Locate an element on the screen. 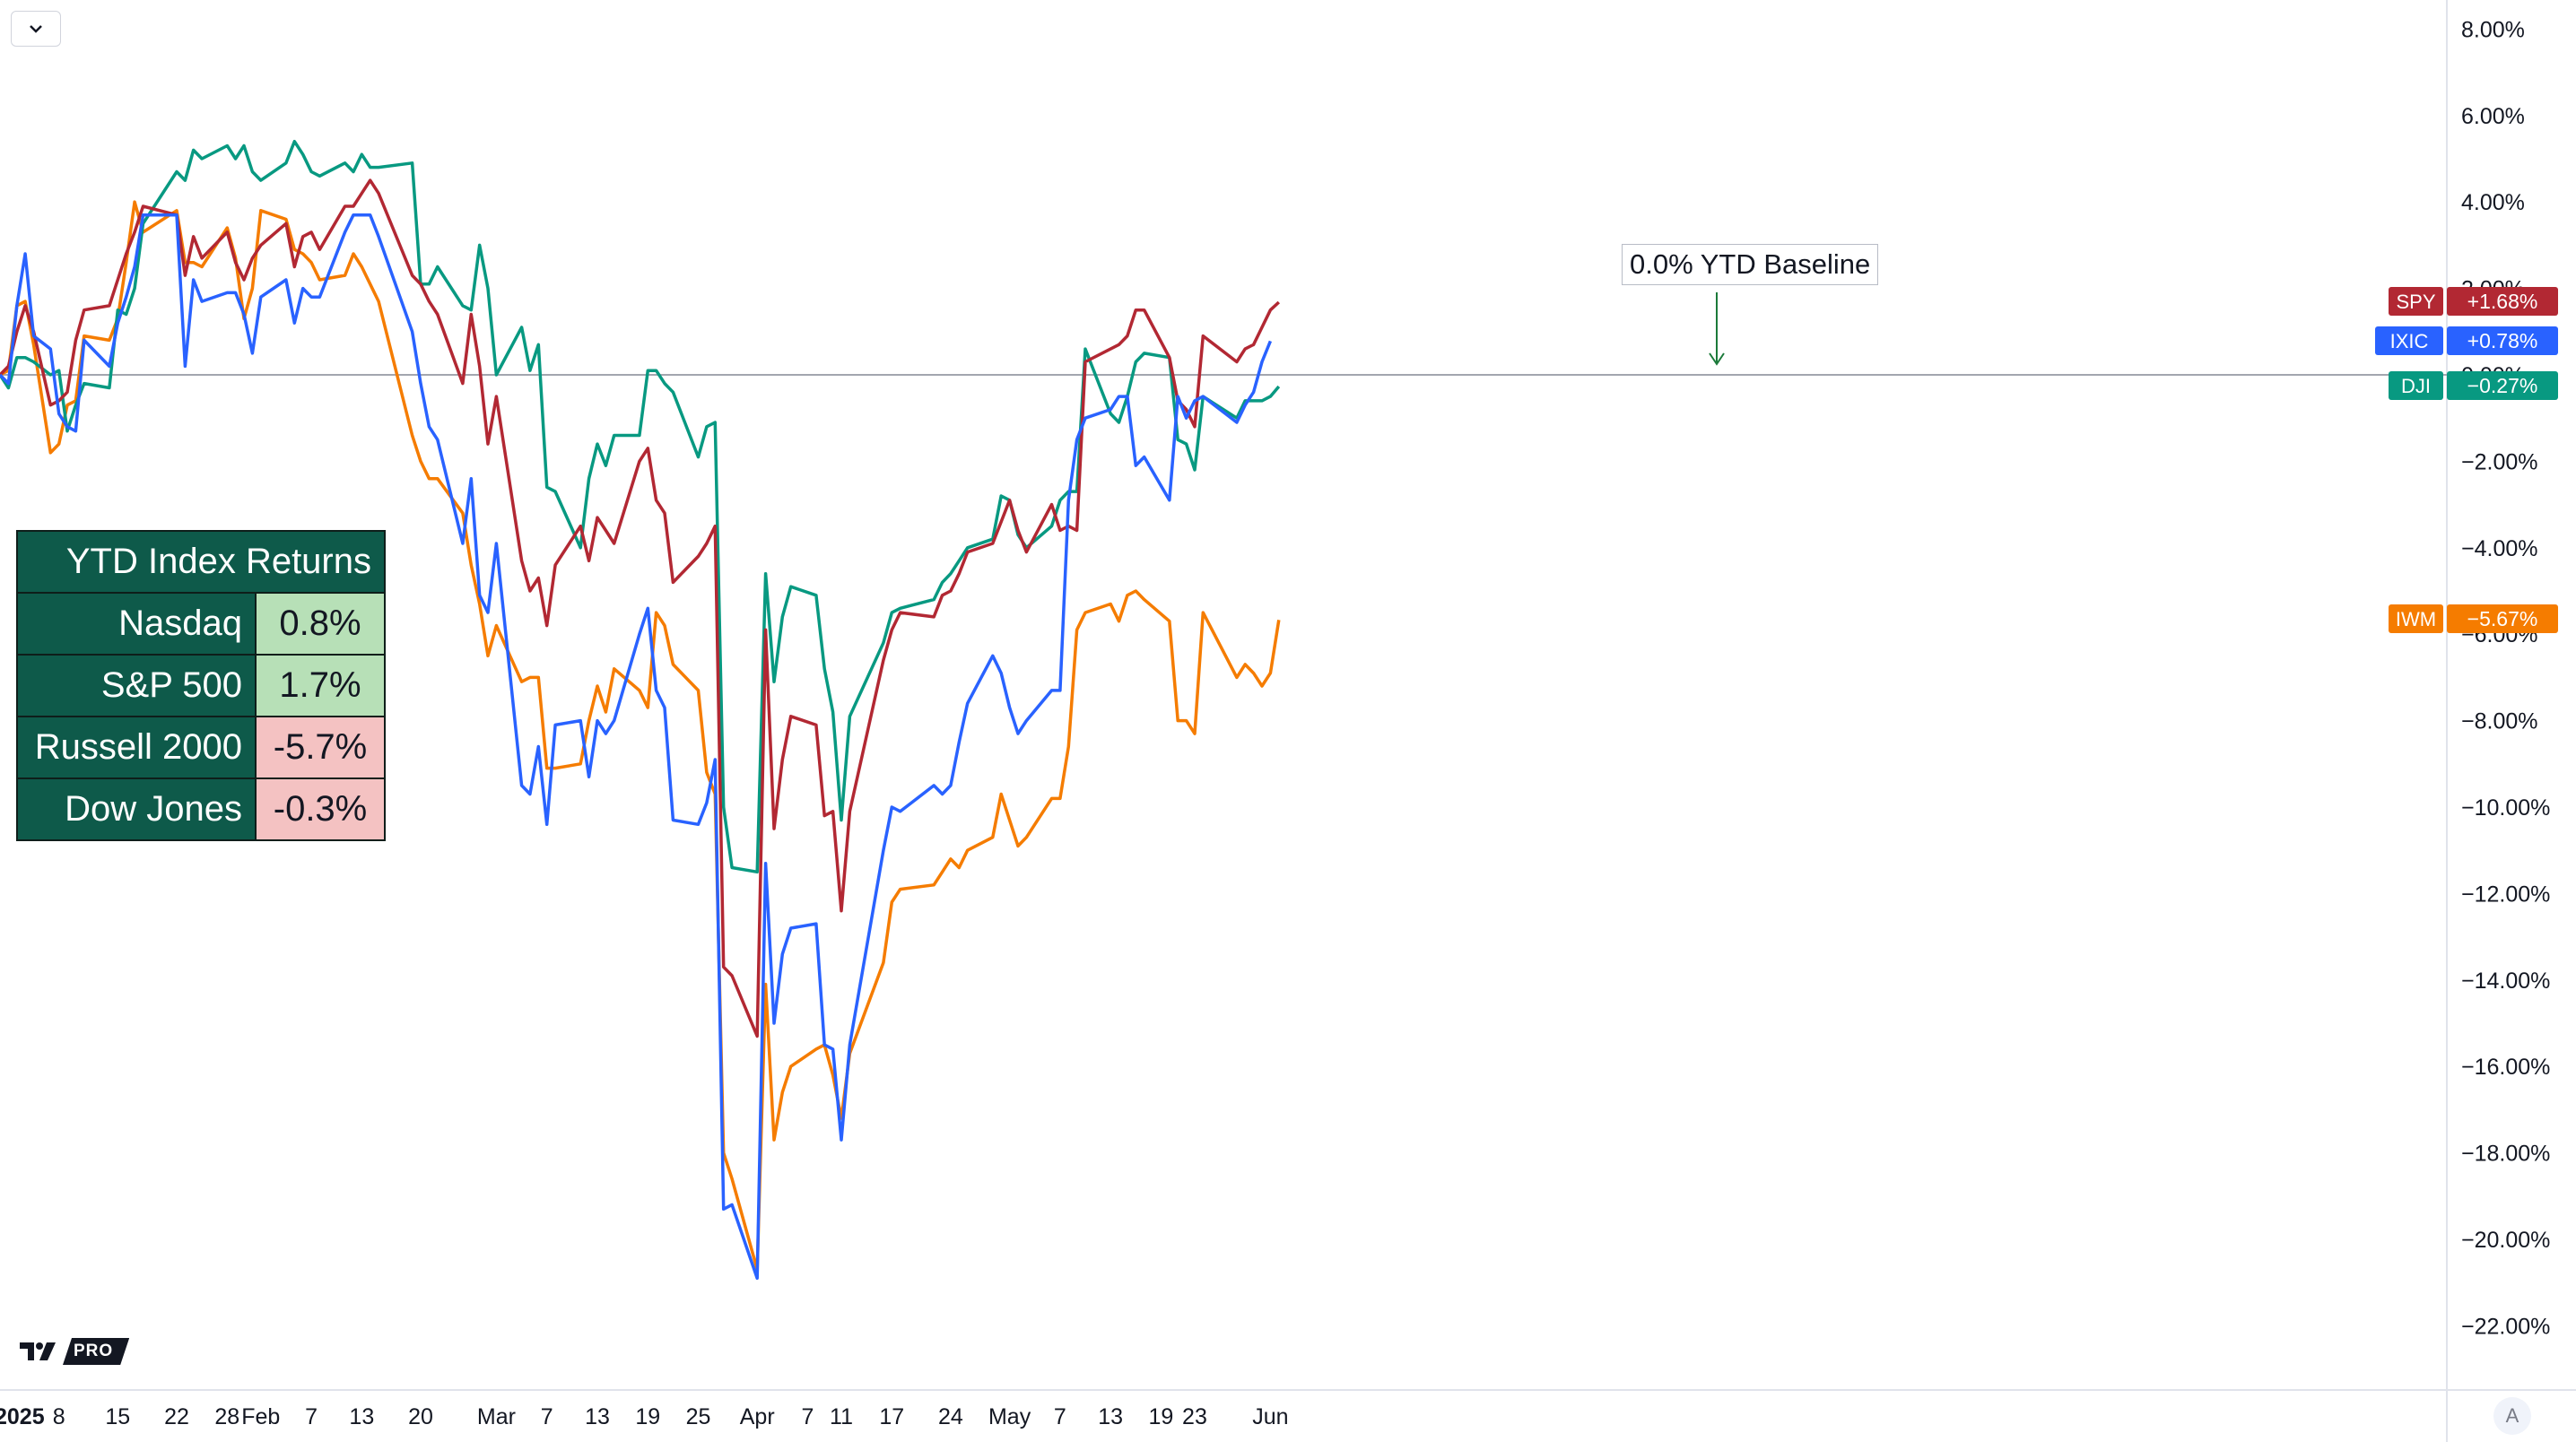 The image size is (2576, 1442). index-return: 1.7% is located at coordinates (320, 685).